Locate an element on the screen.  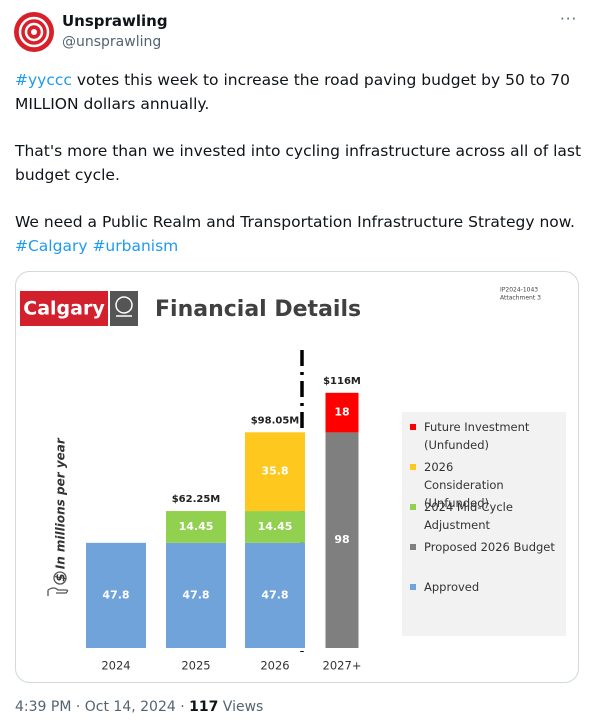
avatar is located at coordinates (34, 32).